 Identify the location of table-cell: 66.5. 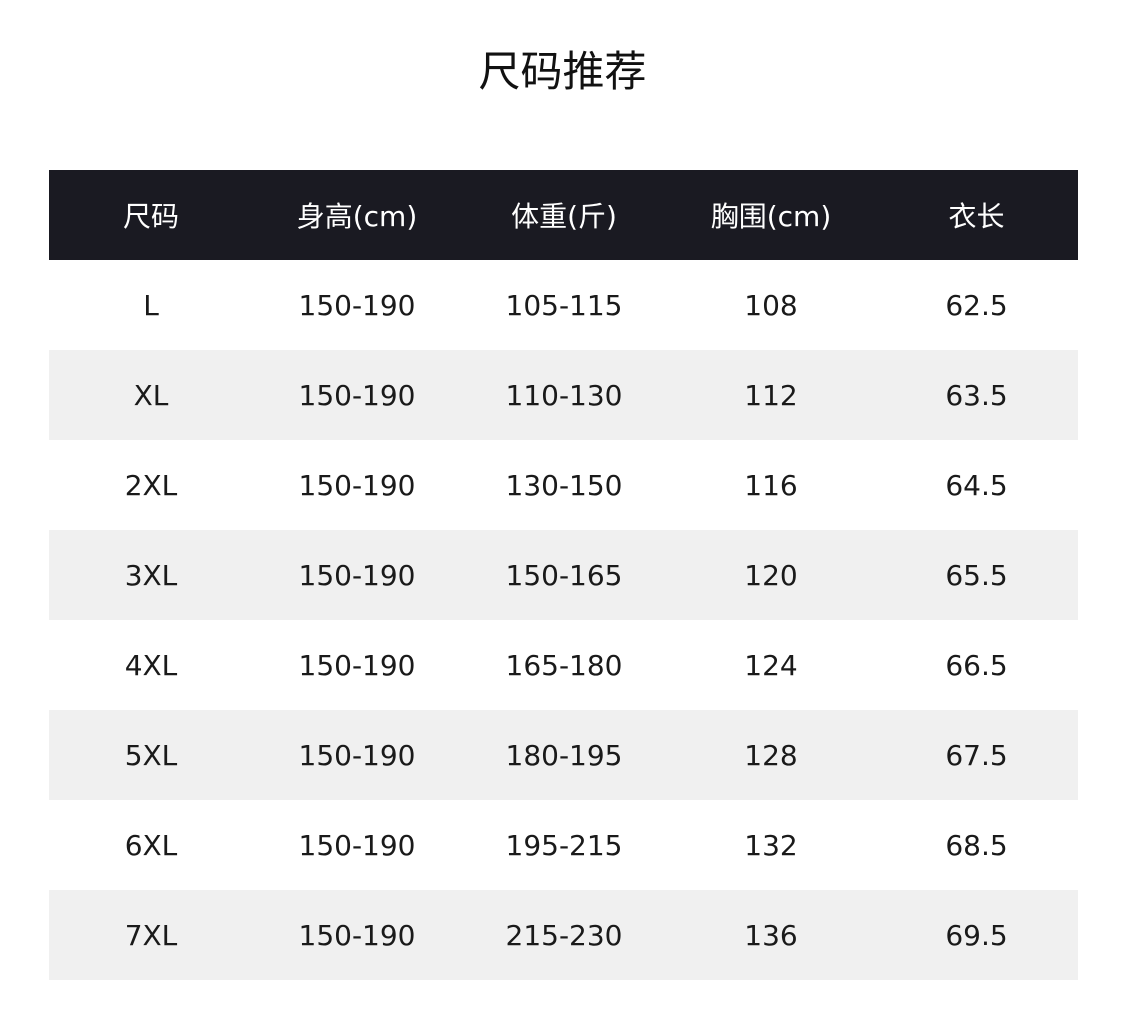
(976, 665).